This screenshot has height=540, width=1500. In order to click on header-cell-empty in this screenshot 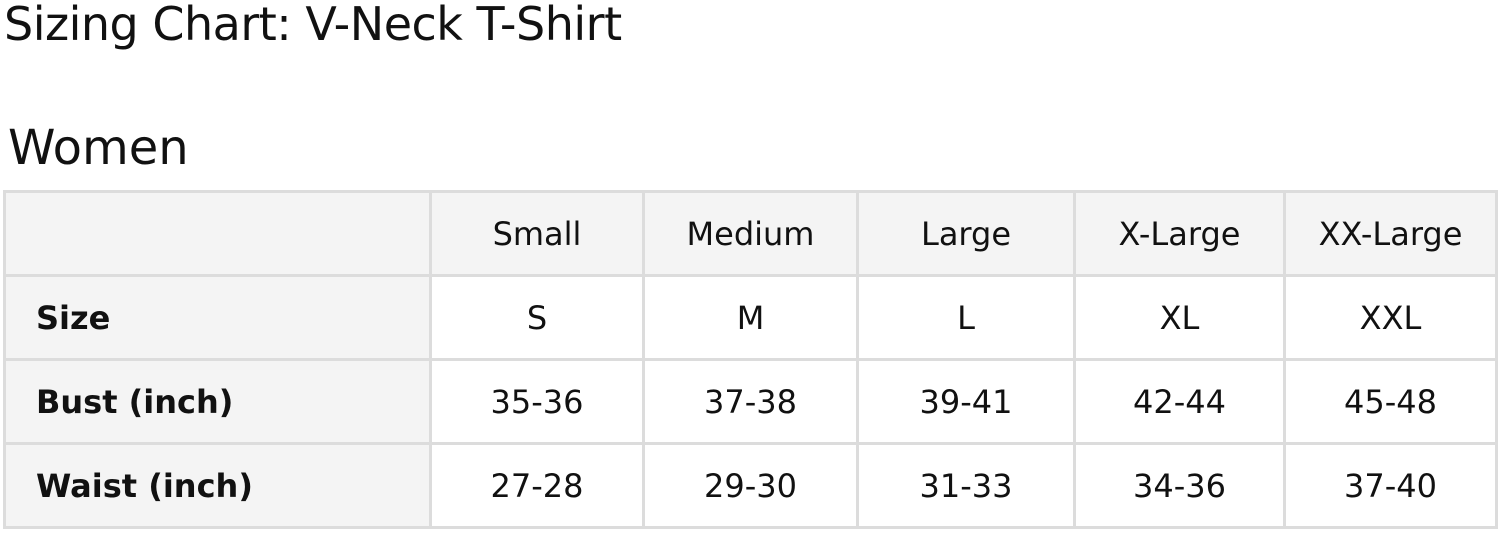, I will do `click(217, 233)`.